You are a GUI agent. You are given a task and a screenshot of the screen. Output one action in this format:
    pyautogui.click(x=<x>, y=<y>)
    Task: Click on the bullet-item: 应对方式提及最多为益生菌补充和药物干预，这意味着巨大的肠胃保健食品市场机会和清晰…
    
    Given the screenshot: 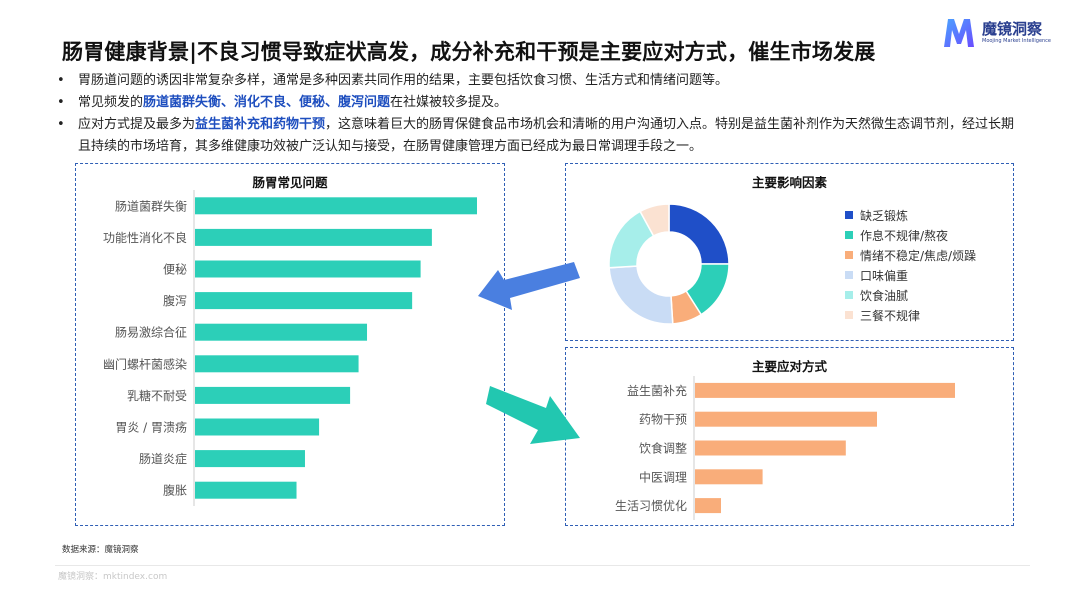 What is the action you would take?
    pyautogui.click(x=535, y=136)
    